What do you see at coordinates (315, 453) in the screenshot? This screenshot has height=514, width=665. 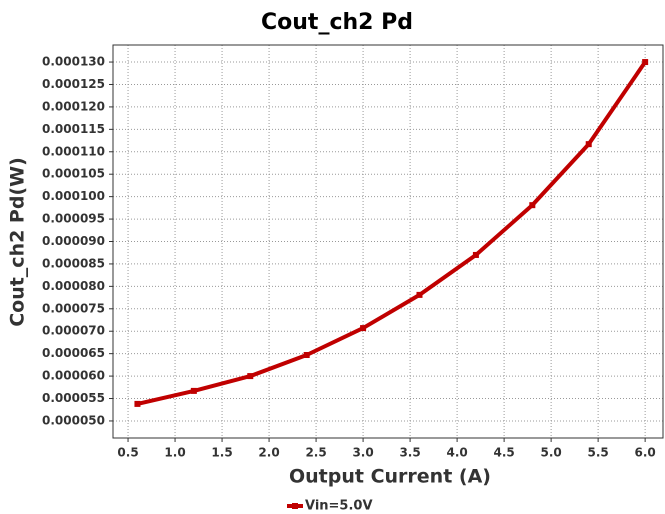 I see `x-tick-label: 2.5` at bounding box center [315, 453].